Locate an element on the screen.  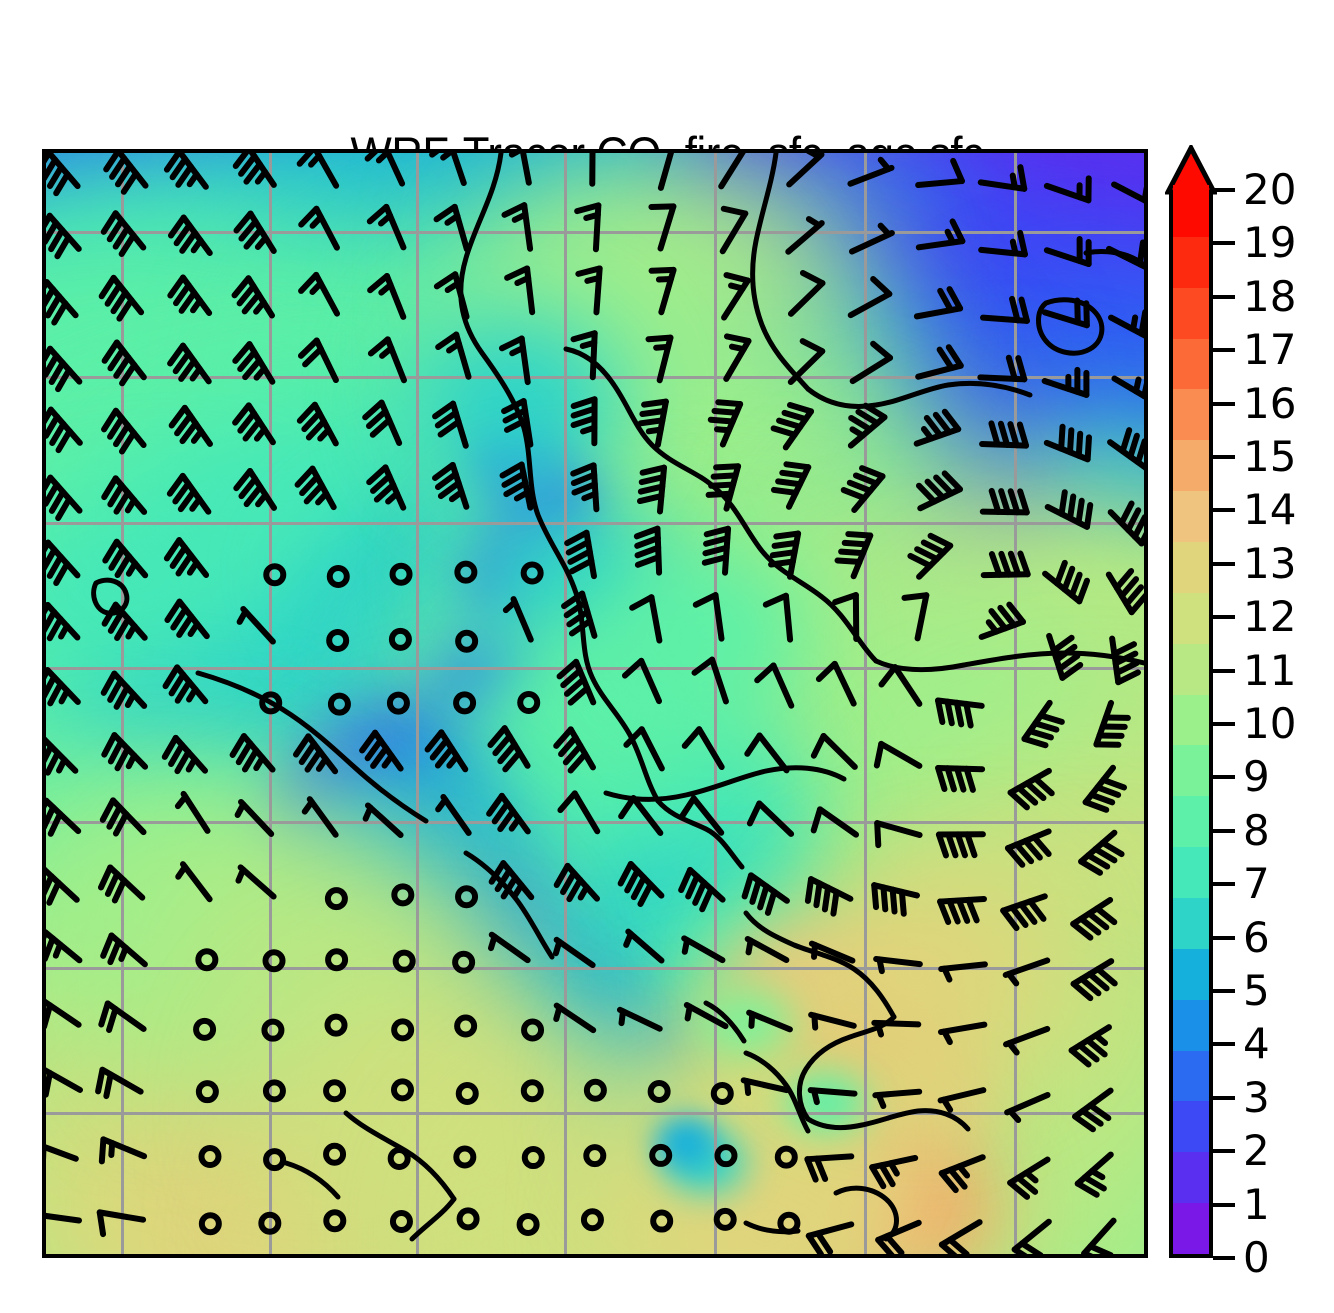
colorbar-tick-label: 12 is located at coordinates (1270, 617).